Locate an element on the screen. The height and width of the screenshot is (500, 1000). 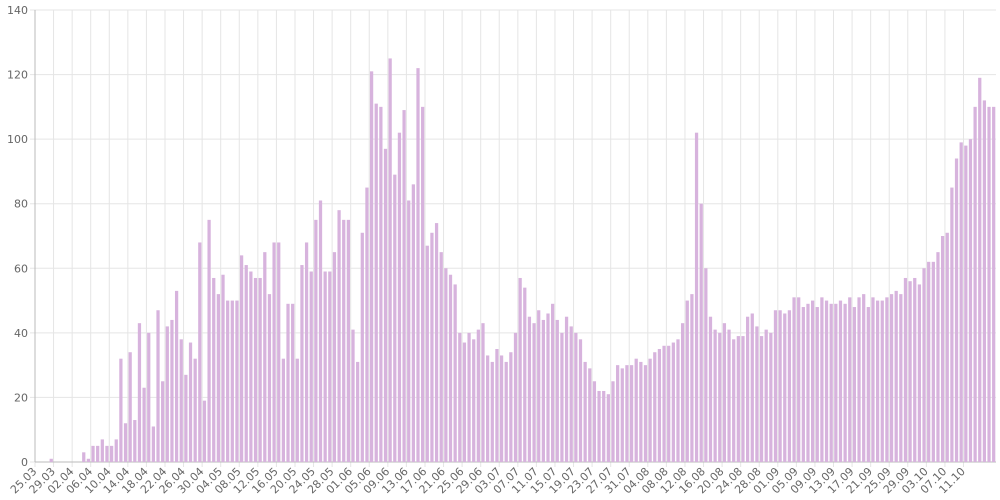
y-tick-label: 100 is located at coordinates (17, 139).